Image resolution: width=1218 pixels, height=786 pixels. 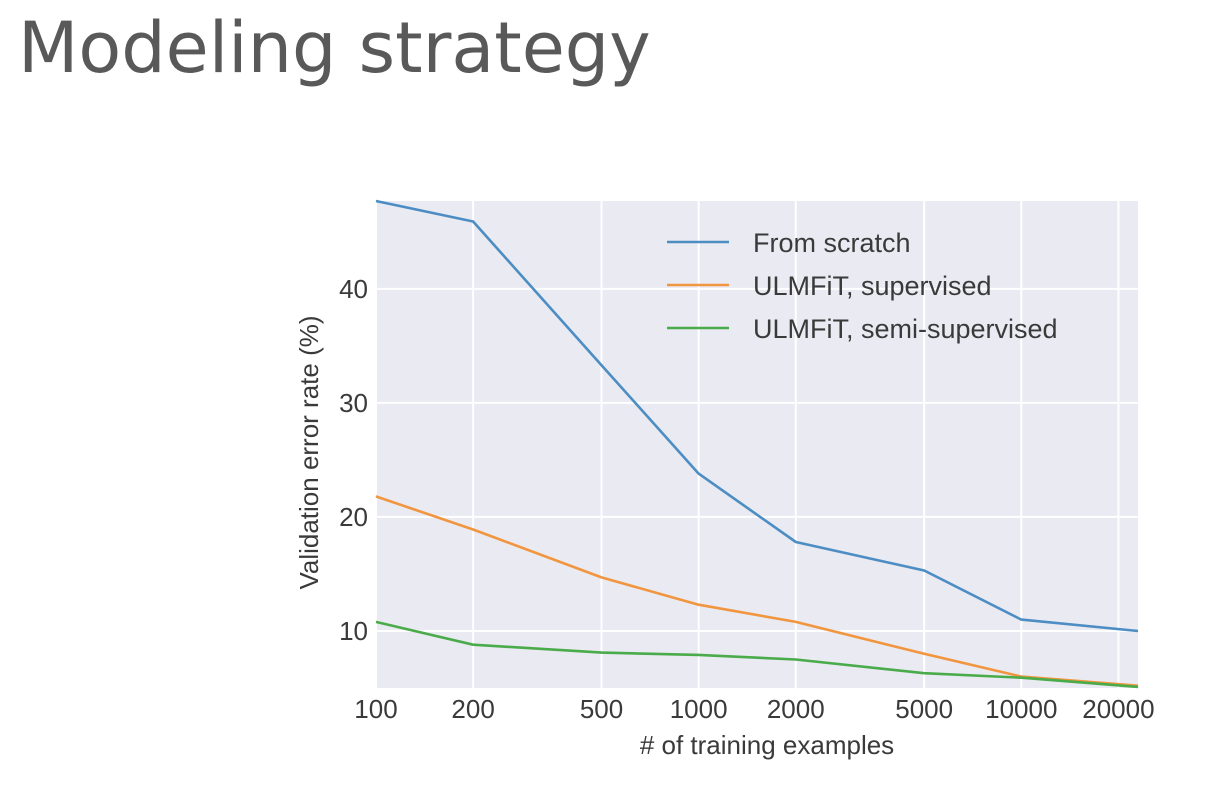 I want to click on x-tick-labels: 100 200 500 1000 2000 5000 10000 20000, so click(x=754, y=709).